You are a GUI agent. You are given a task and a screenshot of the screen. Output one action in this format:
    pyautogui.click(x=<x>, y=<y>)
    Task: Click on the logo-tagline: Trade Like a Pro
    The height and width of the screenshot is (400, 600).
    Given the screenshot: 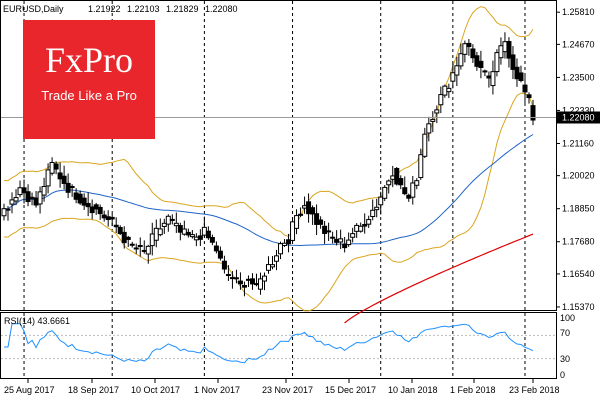 What is the action you would take?
    pyautogui.click(x=89, y=95)
    